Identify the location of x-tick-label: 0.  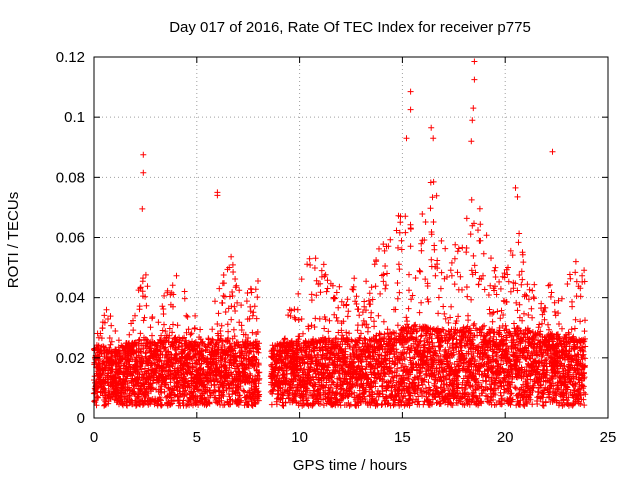
(94, 437).